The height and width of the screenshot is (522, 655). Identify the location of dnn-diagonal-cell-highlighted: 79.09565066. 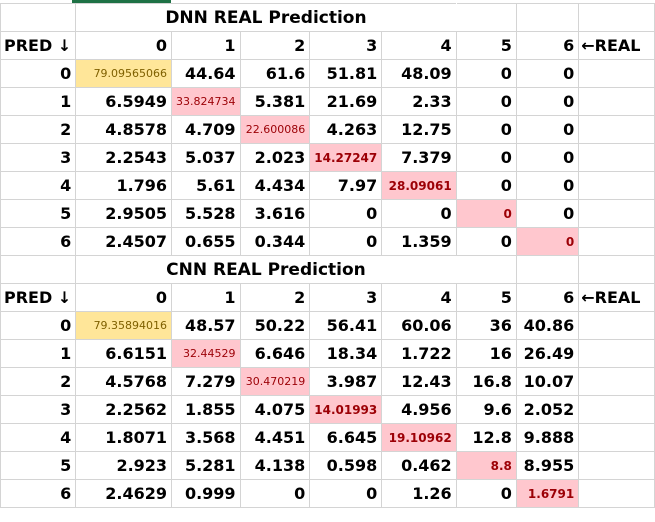
(124, 73).